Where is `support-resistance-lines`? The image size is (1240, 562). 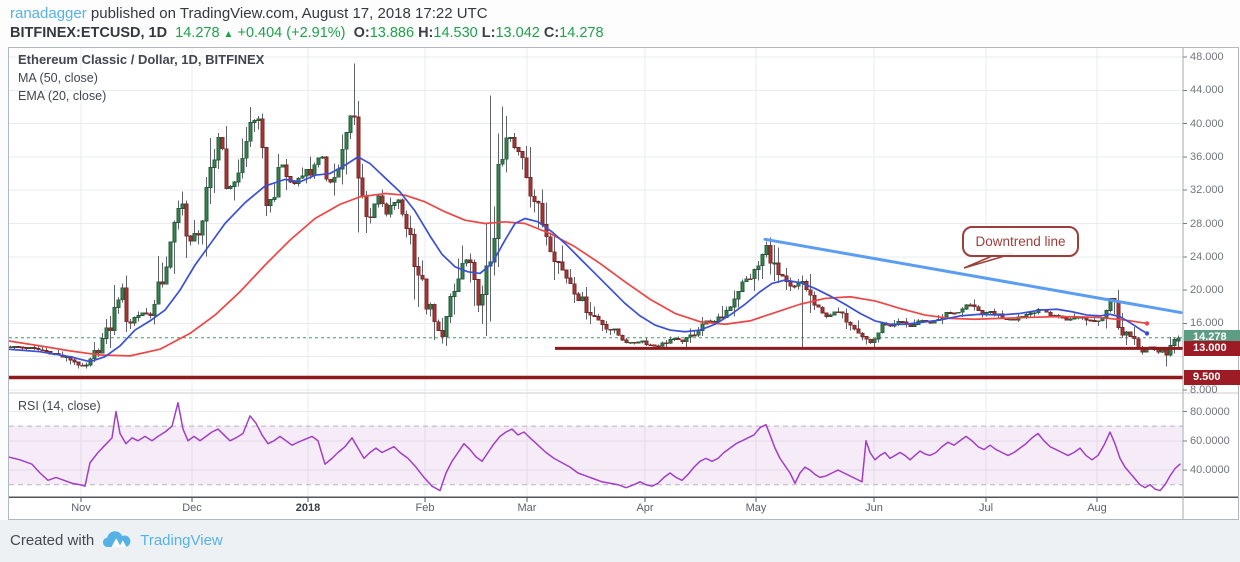 support-resistance-lines is located at coordinates (596, 358).